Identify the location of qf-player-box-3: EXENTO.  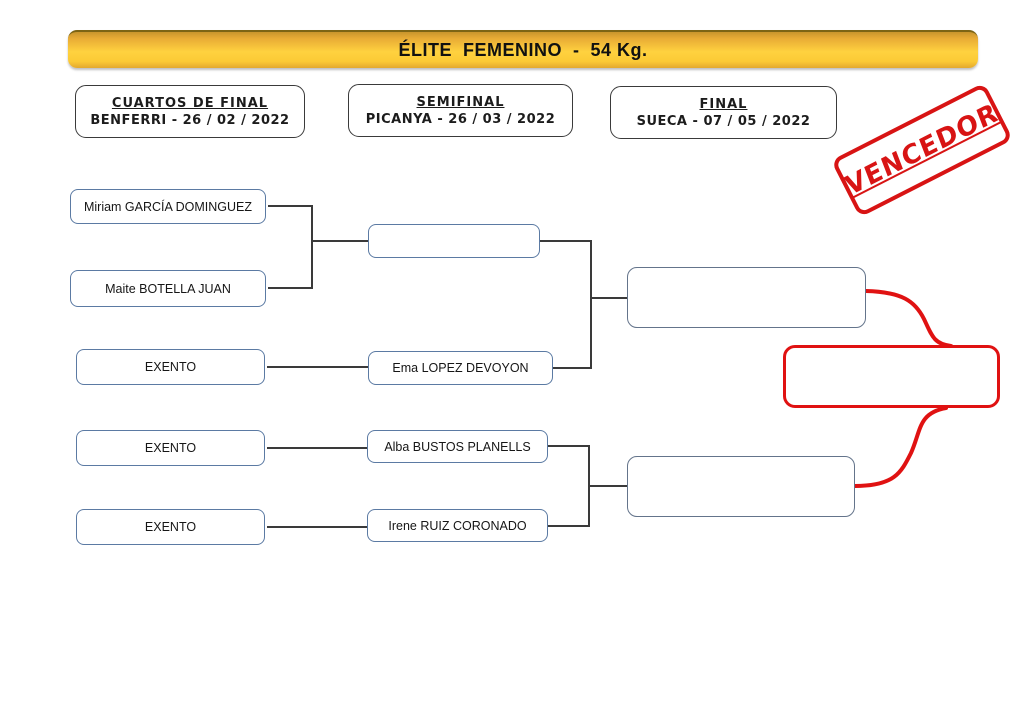
(170, 367).